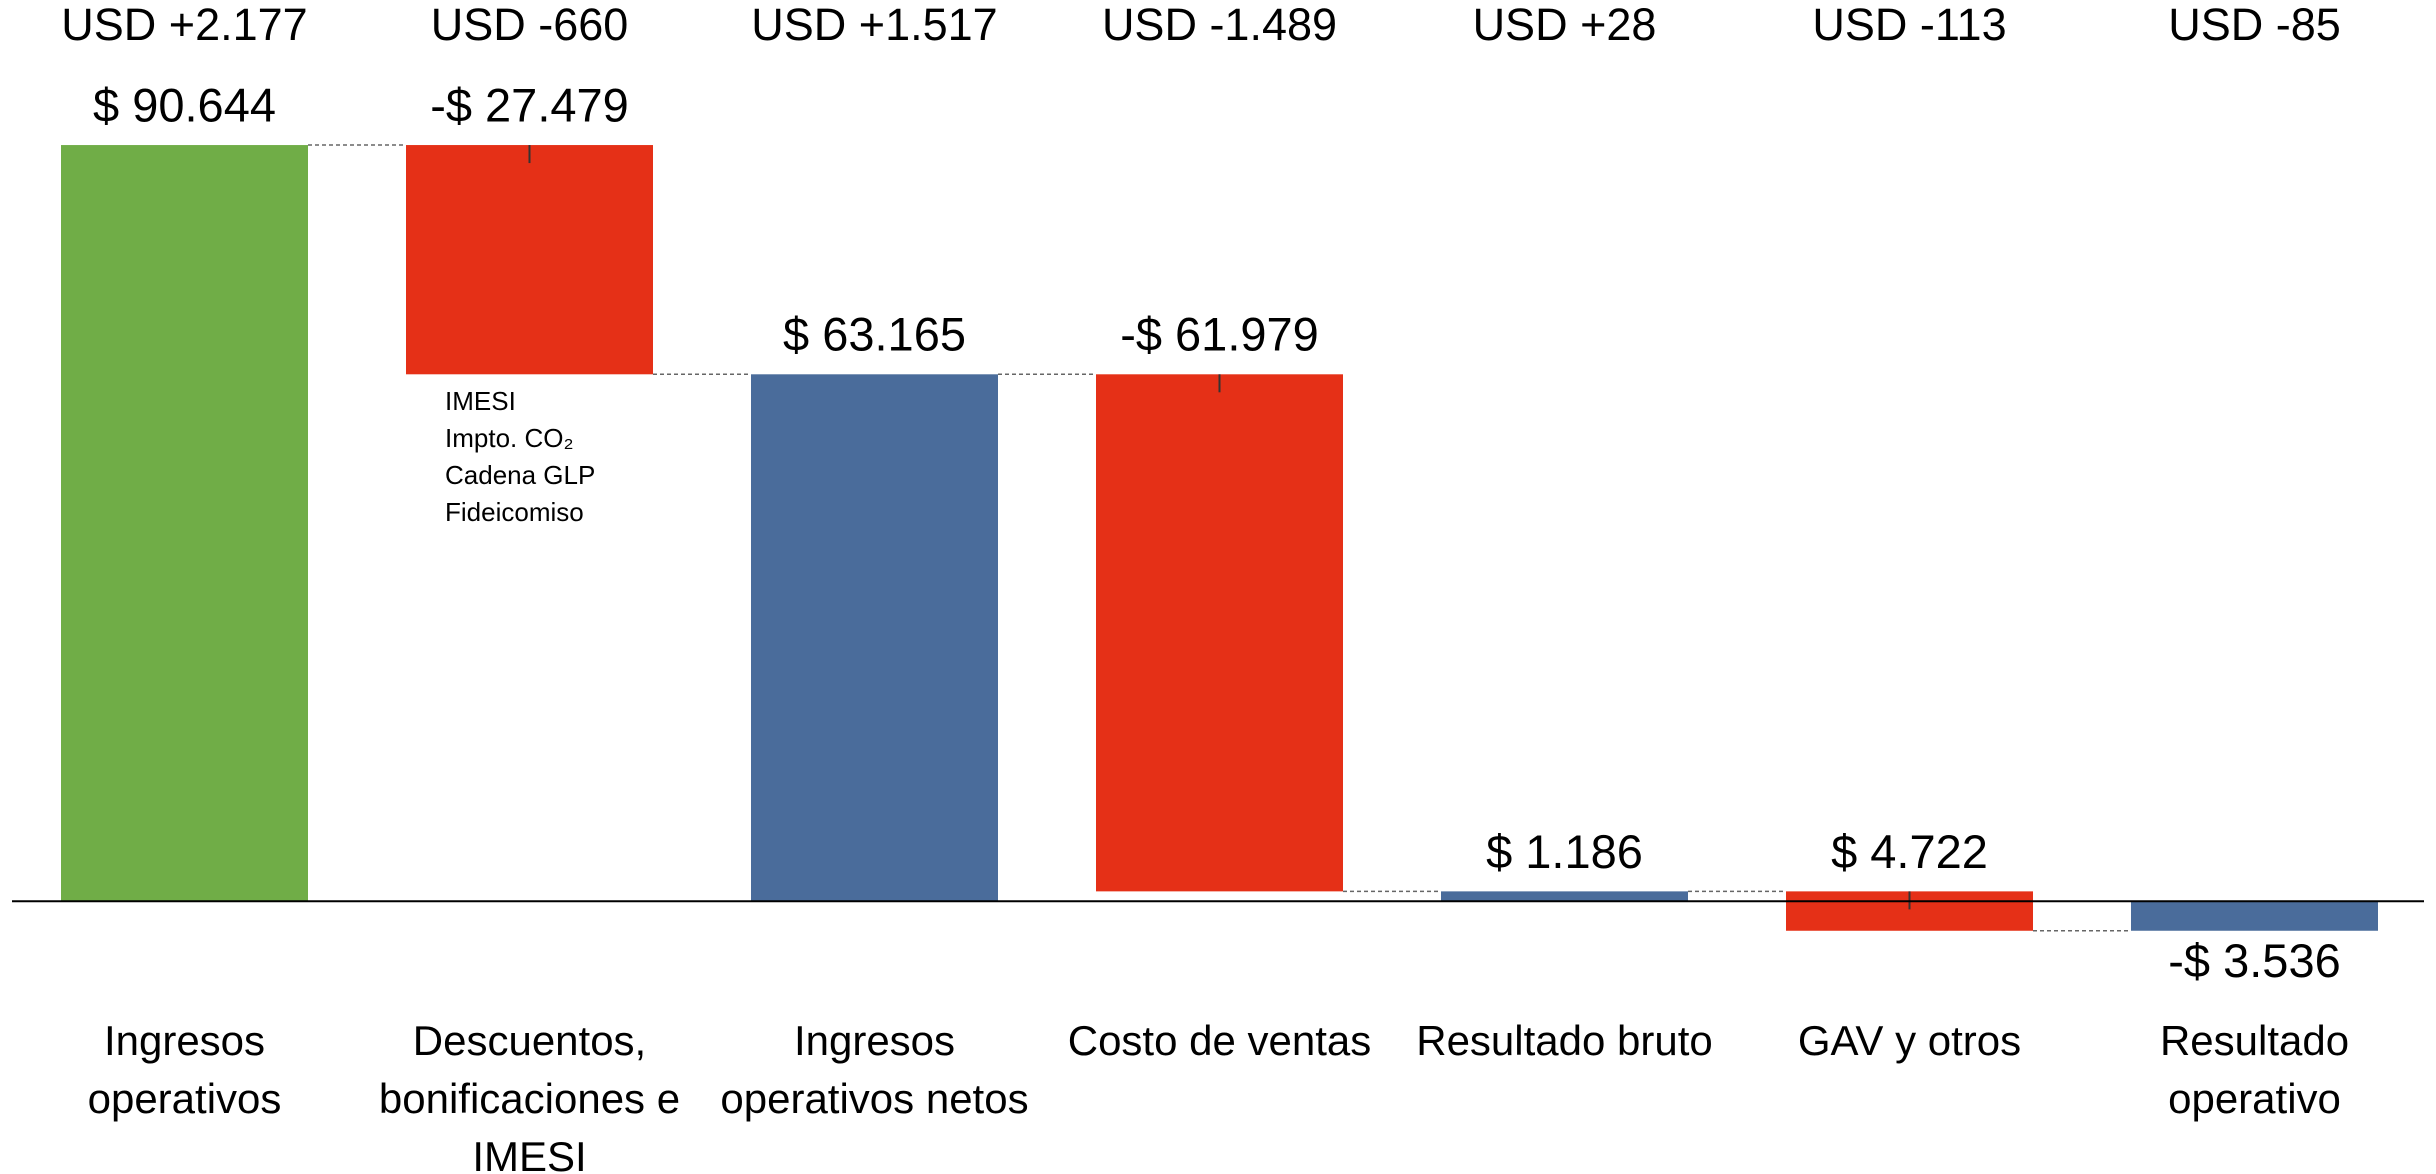  I want to click on value-label: $ 63.165, so click(874, 334).